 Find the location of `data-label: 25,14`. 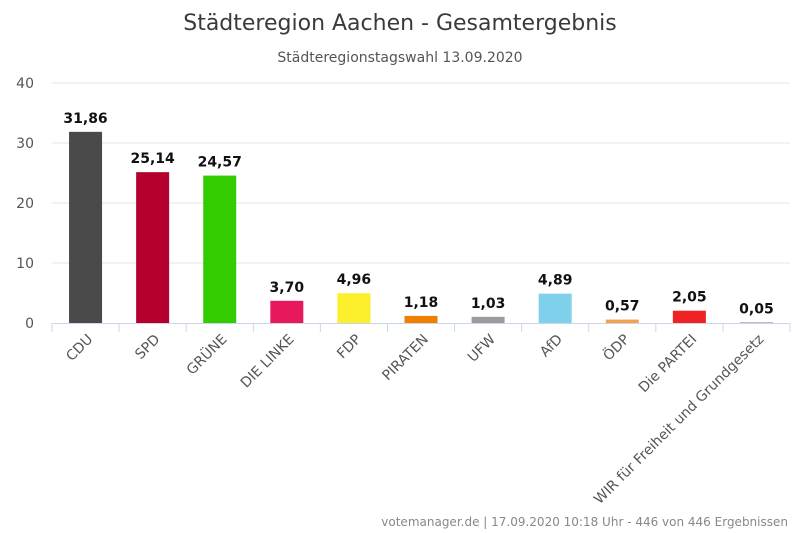

data-label: 25,14 is located at coordinates (152, 159).